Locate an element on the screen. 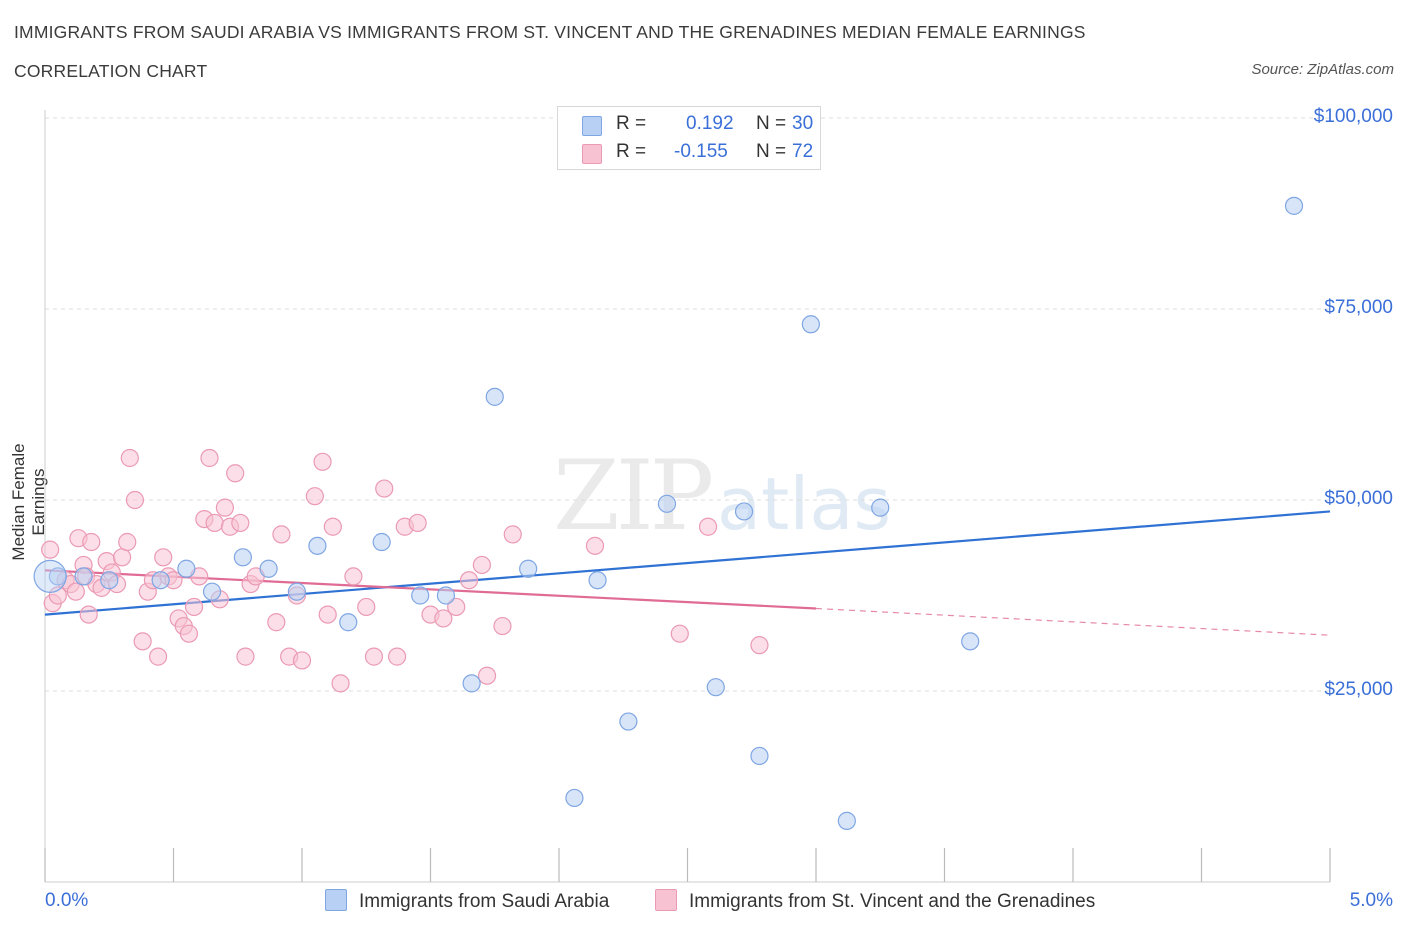  source-label: Source: ZipAtlas.com is located at coordinates (1322, 69).